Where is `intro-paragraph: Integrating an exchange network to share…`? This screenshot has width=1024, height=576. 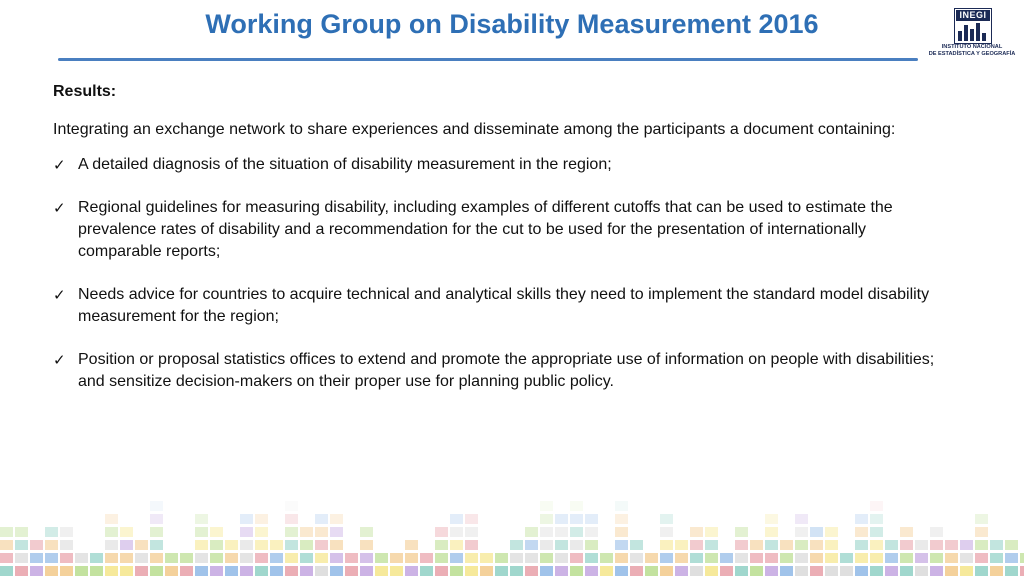 intro-paragraph: Integrating an exchange network to share… is located at coordinates (474, 129).